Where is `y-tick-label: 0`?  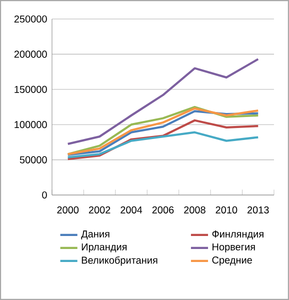 y-tick-label: 0 is located at coordinates (44, 195).